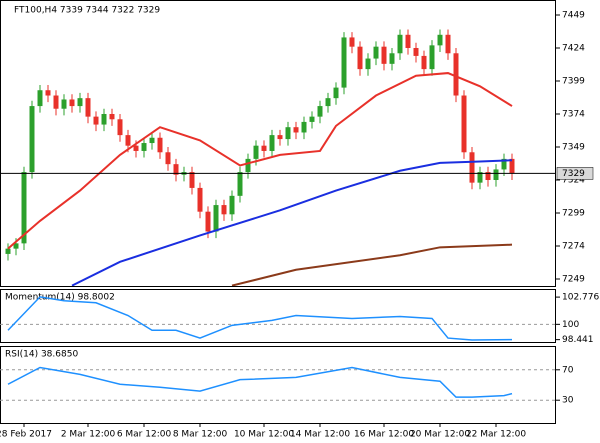 This screenshot has width=600, height=443. What do you see at coordinates (573, 48) in the screenshot?
I see `y-tick-label: 7424` at bounding box center [573, 48].